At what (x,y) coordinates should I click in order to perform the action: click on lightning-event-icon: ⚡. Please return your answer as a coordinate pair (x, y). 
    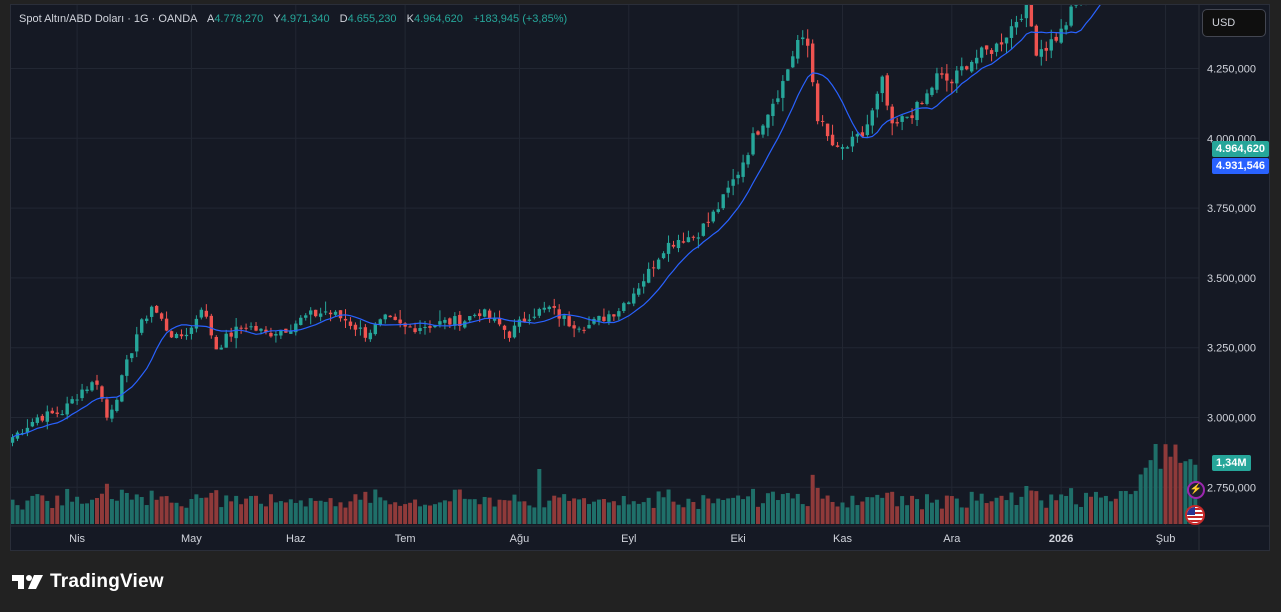
    Looking at the image, I should click on (1196, 490).